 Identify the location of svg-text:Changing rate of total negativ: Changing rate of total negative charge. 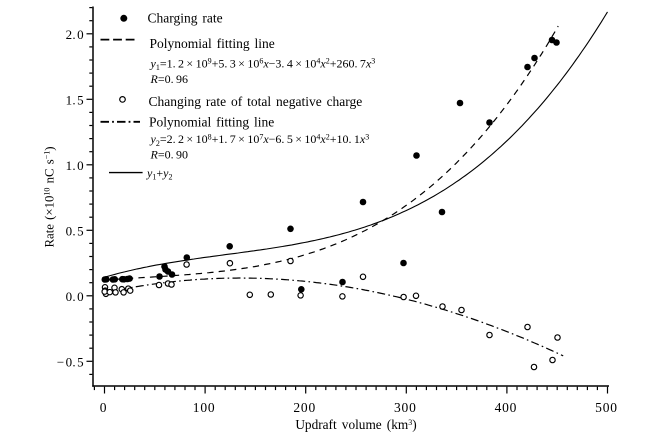
(256, 101).